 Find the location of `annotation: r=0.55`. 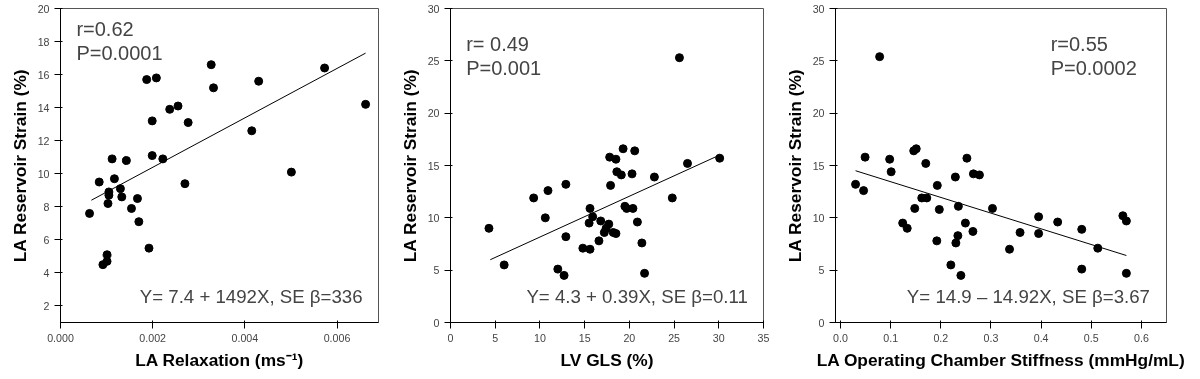

annotation: r=0.55 is located at coordinates (1079, 43).